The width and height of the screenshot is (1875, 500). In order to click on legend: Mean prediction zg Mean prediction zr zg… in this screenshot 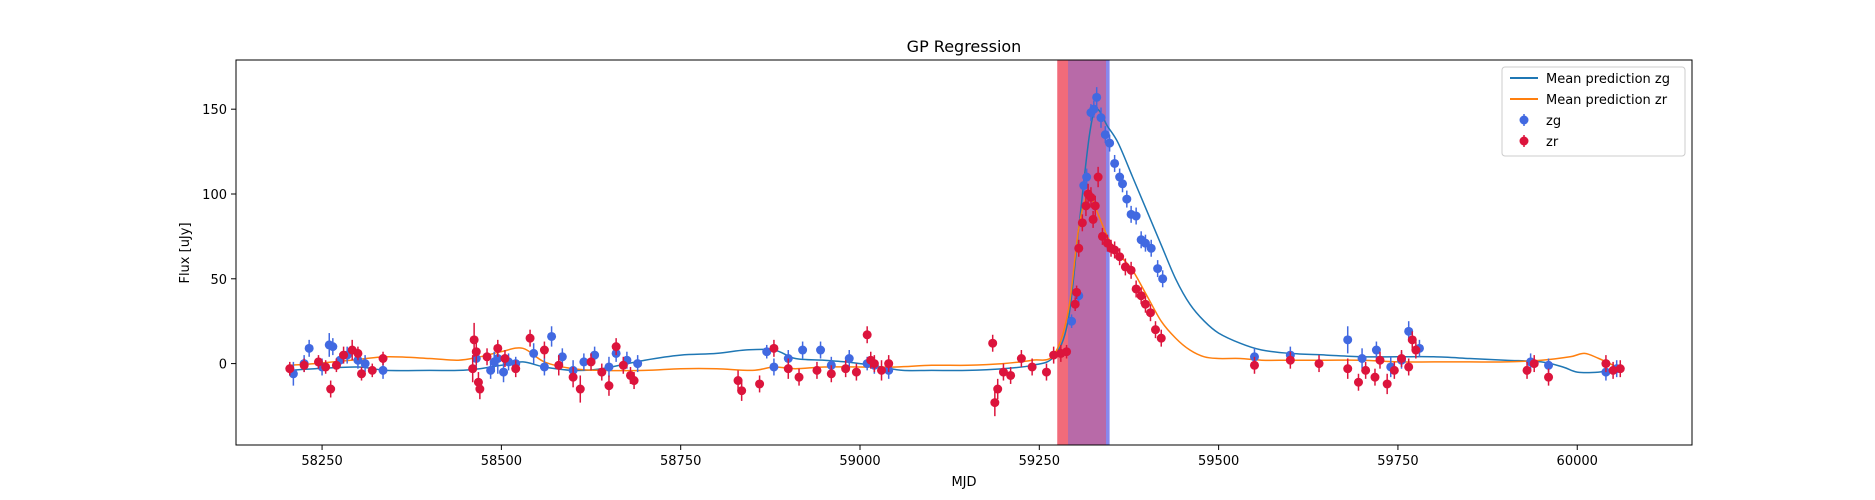, I will do `click(1593, 111)`.